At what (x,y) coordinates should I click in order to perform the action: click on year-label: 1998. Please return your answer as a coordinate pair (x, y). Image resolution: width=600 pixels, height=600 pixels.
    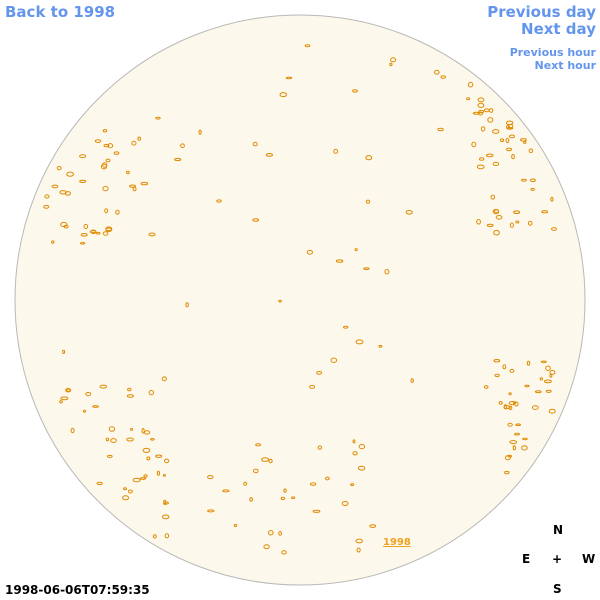
    Looking at the image, I should click on (397, 542).